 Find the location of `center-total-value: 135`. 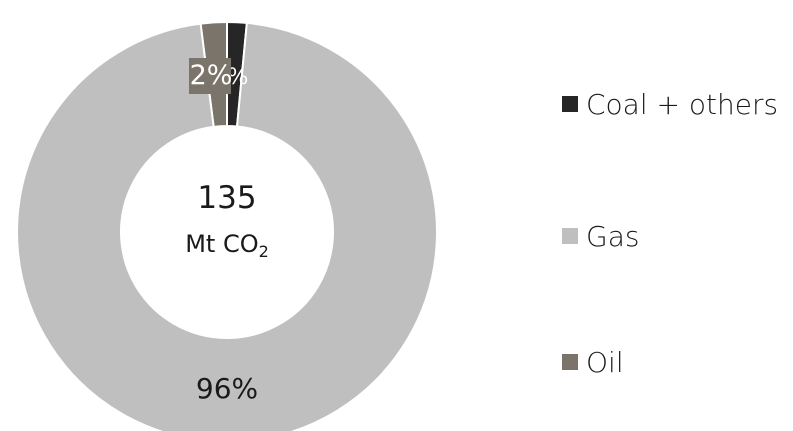

center-total-value: 135 is located at coordinates (227, 198).